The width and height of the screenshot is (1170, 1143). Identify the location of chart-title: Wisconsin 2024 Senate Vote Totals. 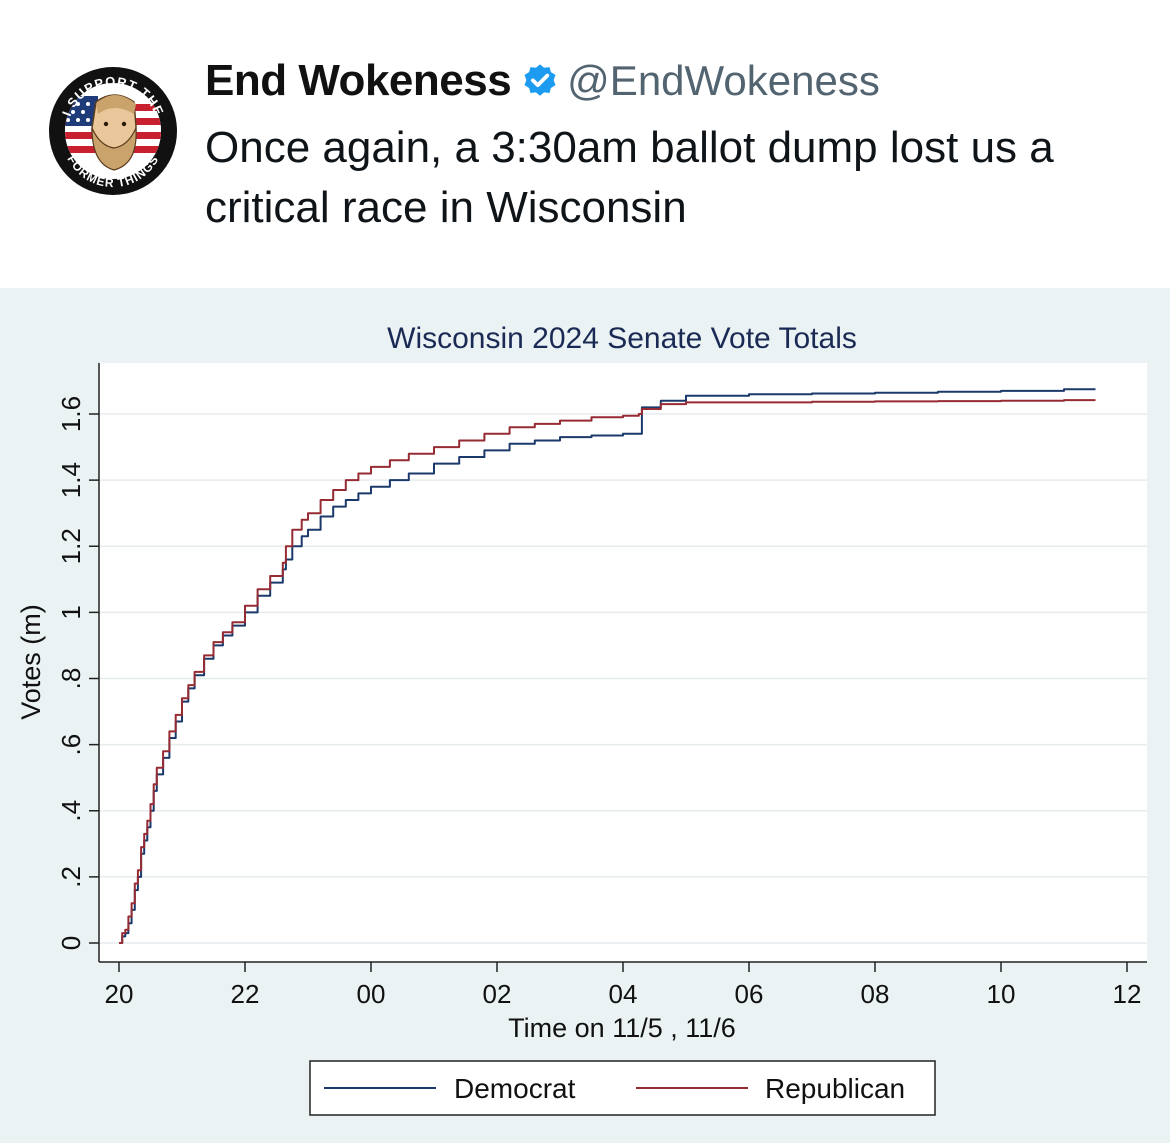
(622, 338).